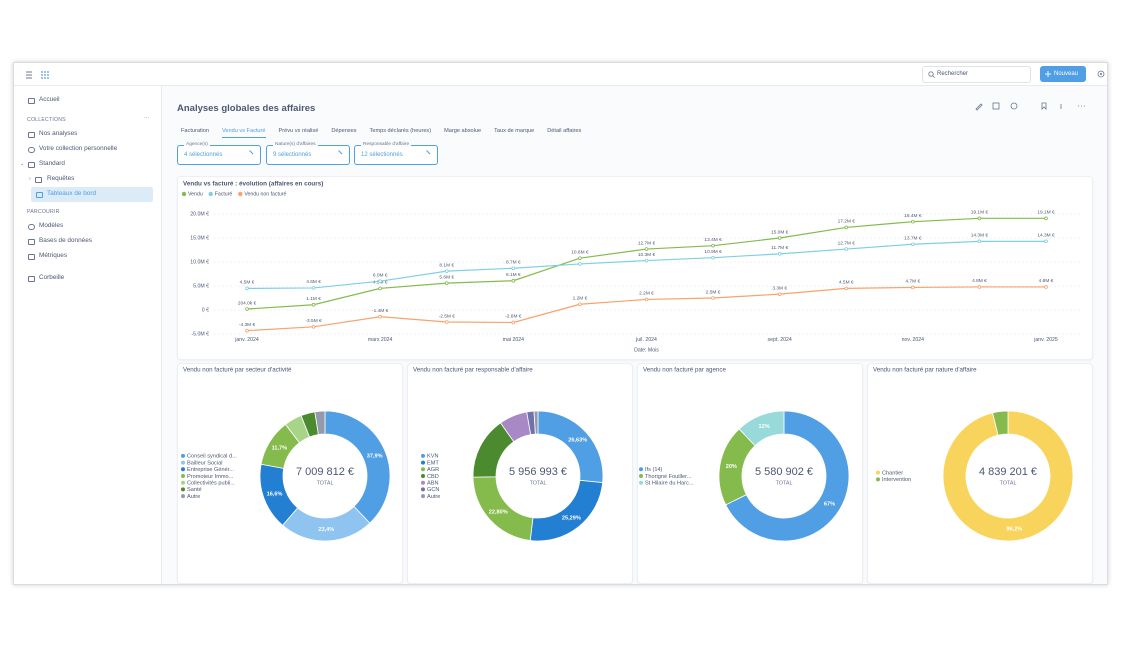 This screenshot has height=646, width=1121. What do you see at coordinates (514, 131) in the screenshot?
I see `tab: Taux de marque` at bounding box center [514, 131].